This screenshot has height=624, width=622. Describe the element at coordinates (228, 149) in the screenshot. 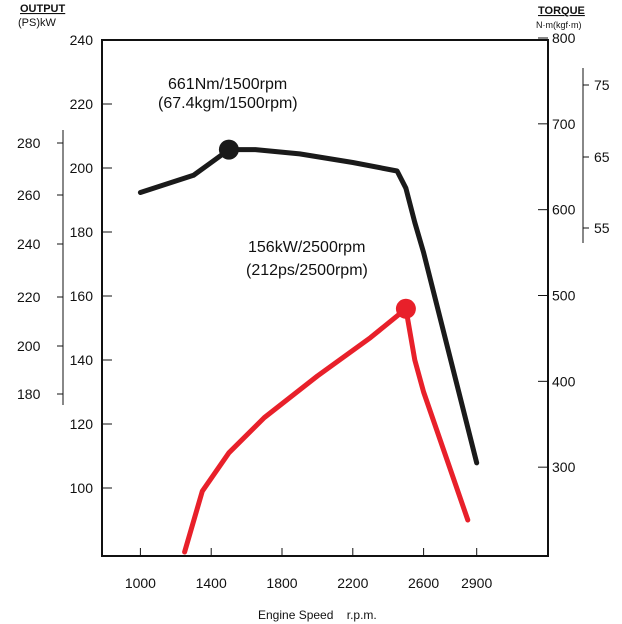

I see `torque-peak-marker` at that location.